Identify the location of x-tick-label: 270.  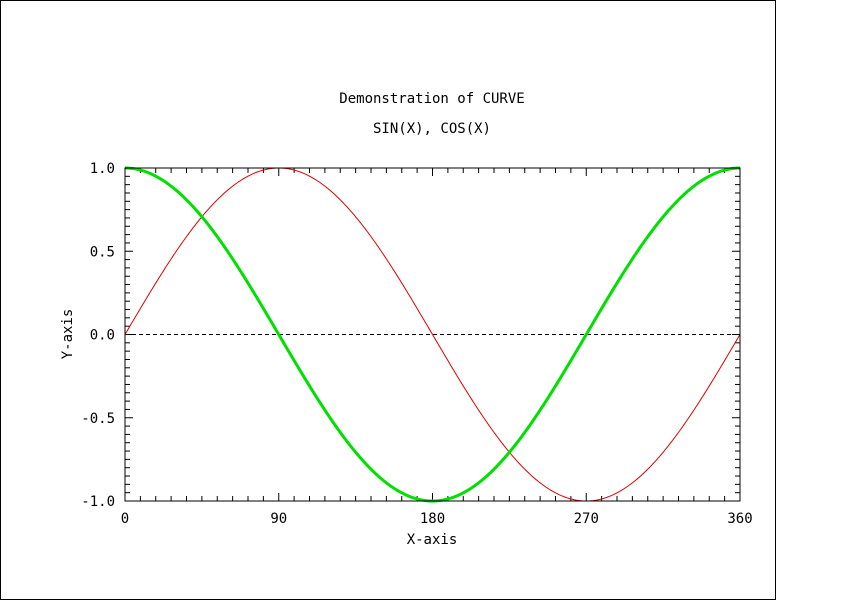
(586, 519).